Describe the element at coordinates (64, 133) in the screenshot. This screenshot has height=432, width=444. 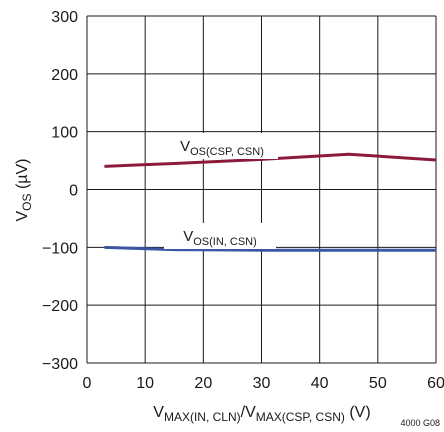
I see `y-tick-label: 100` at that location.